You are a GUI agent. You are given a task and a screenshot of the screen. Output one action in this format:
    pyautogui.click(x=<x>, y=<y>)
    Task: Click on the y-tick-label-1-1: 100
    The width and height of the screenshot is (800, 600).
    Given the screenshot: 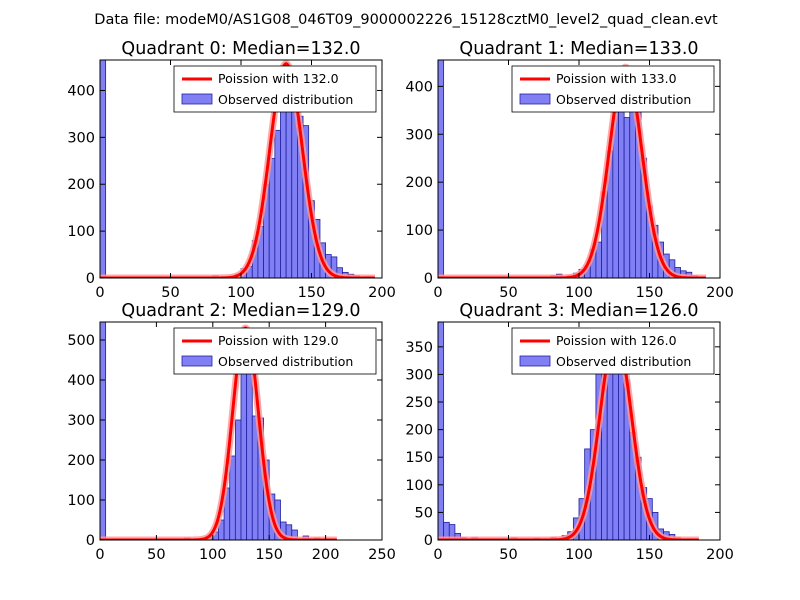 What is the action you would take?
    pyautogui.click(x=419, y=231)
    